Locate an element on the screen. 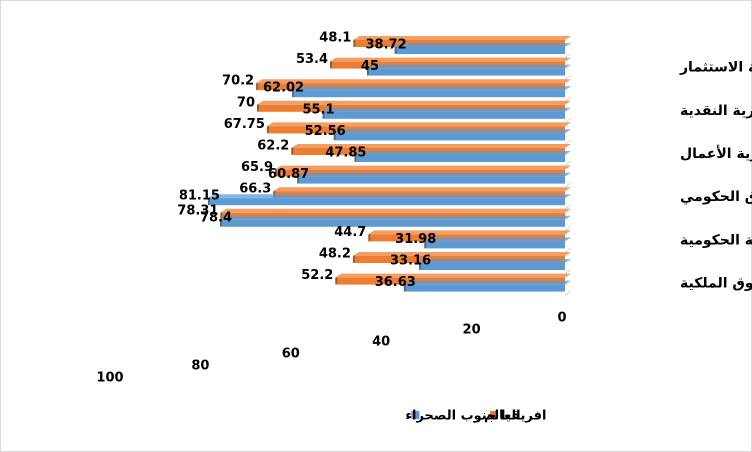 This screenshot has width=752, height=452. data-label: 65.9 is located at coordinates (257, 167).